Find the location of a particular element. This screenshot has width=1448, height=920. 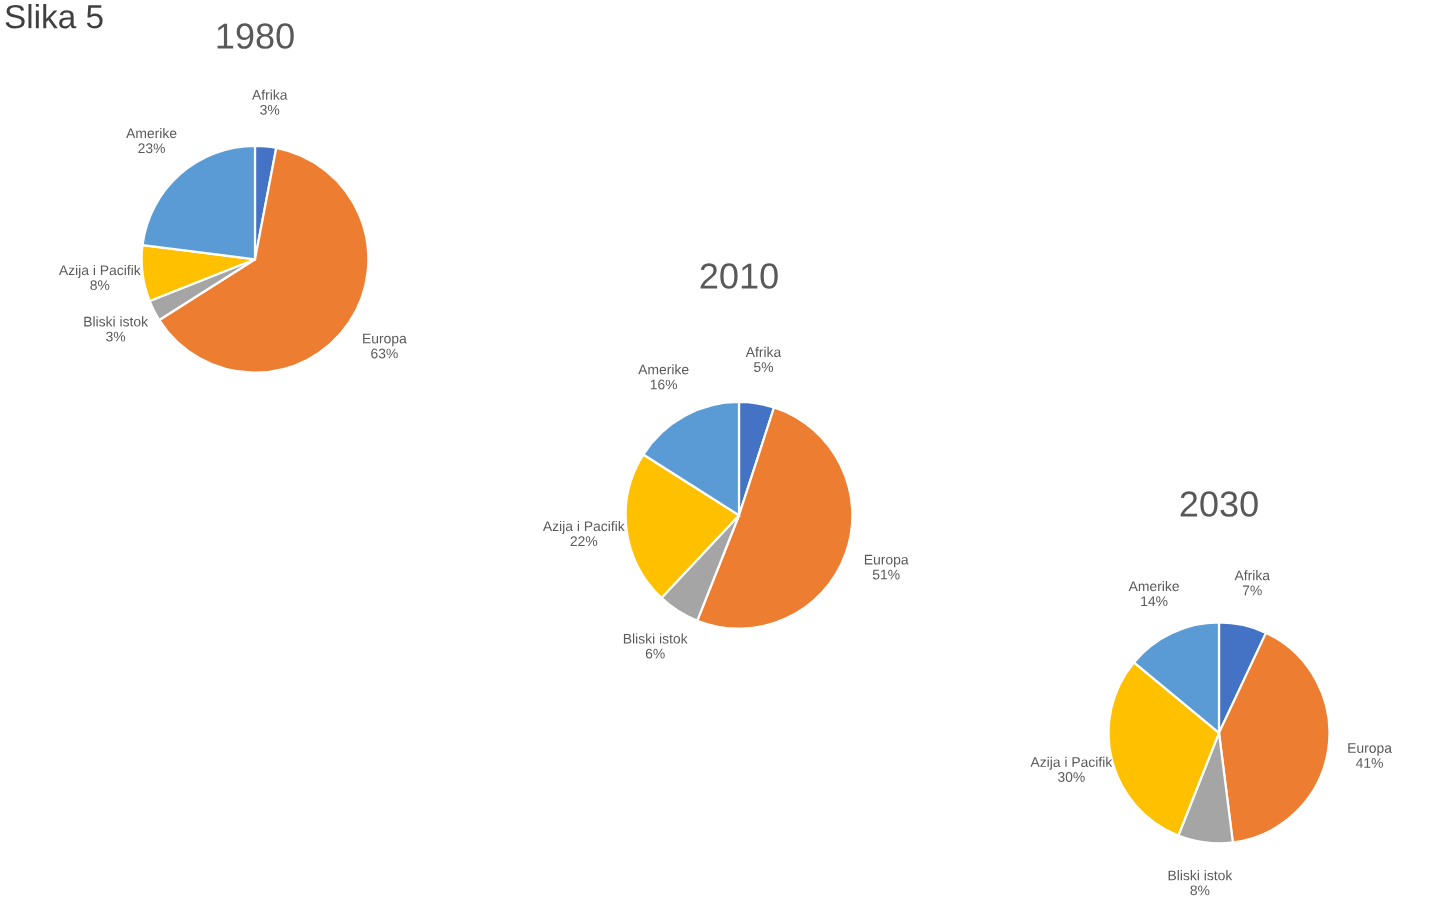

chart-title: 2030 is located at coordinates (1219, 504).